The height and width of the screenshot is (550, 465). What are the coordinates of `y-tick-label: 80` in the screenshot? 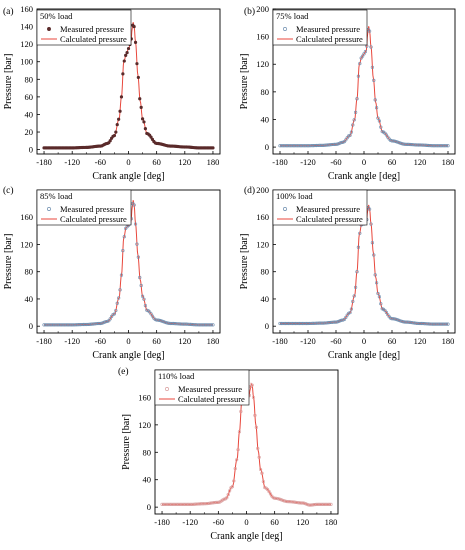 It's located at (29, 272).